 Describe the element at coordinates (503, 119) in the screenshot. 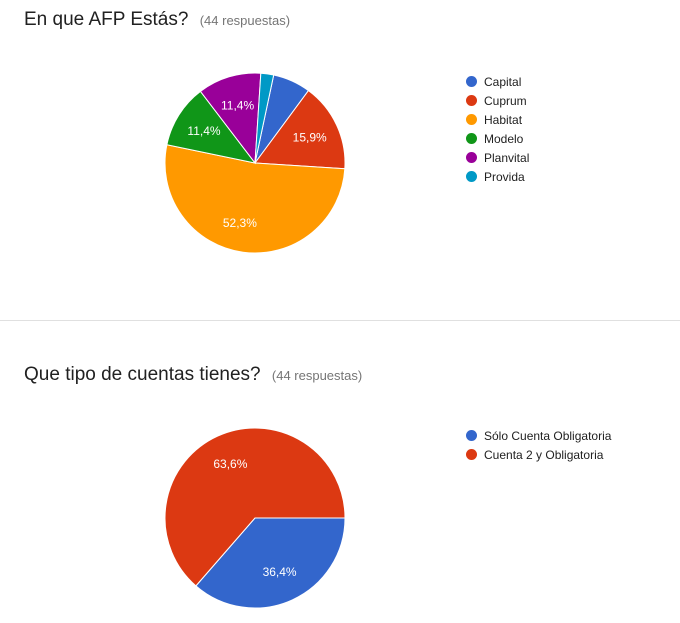

I see `legend-label: Habitat` at that location.